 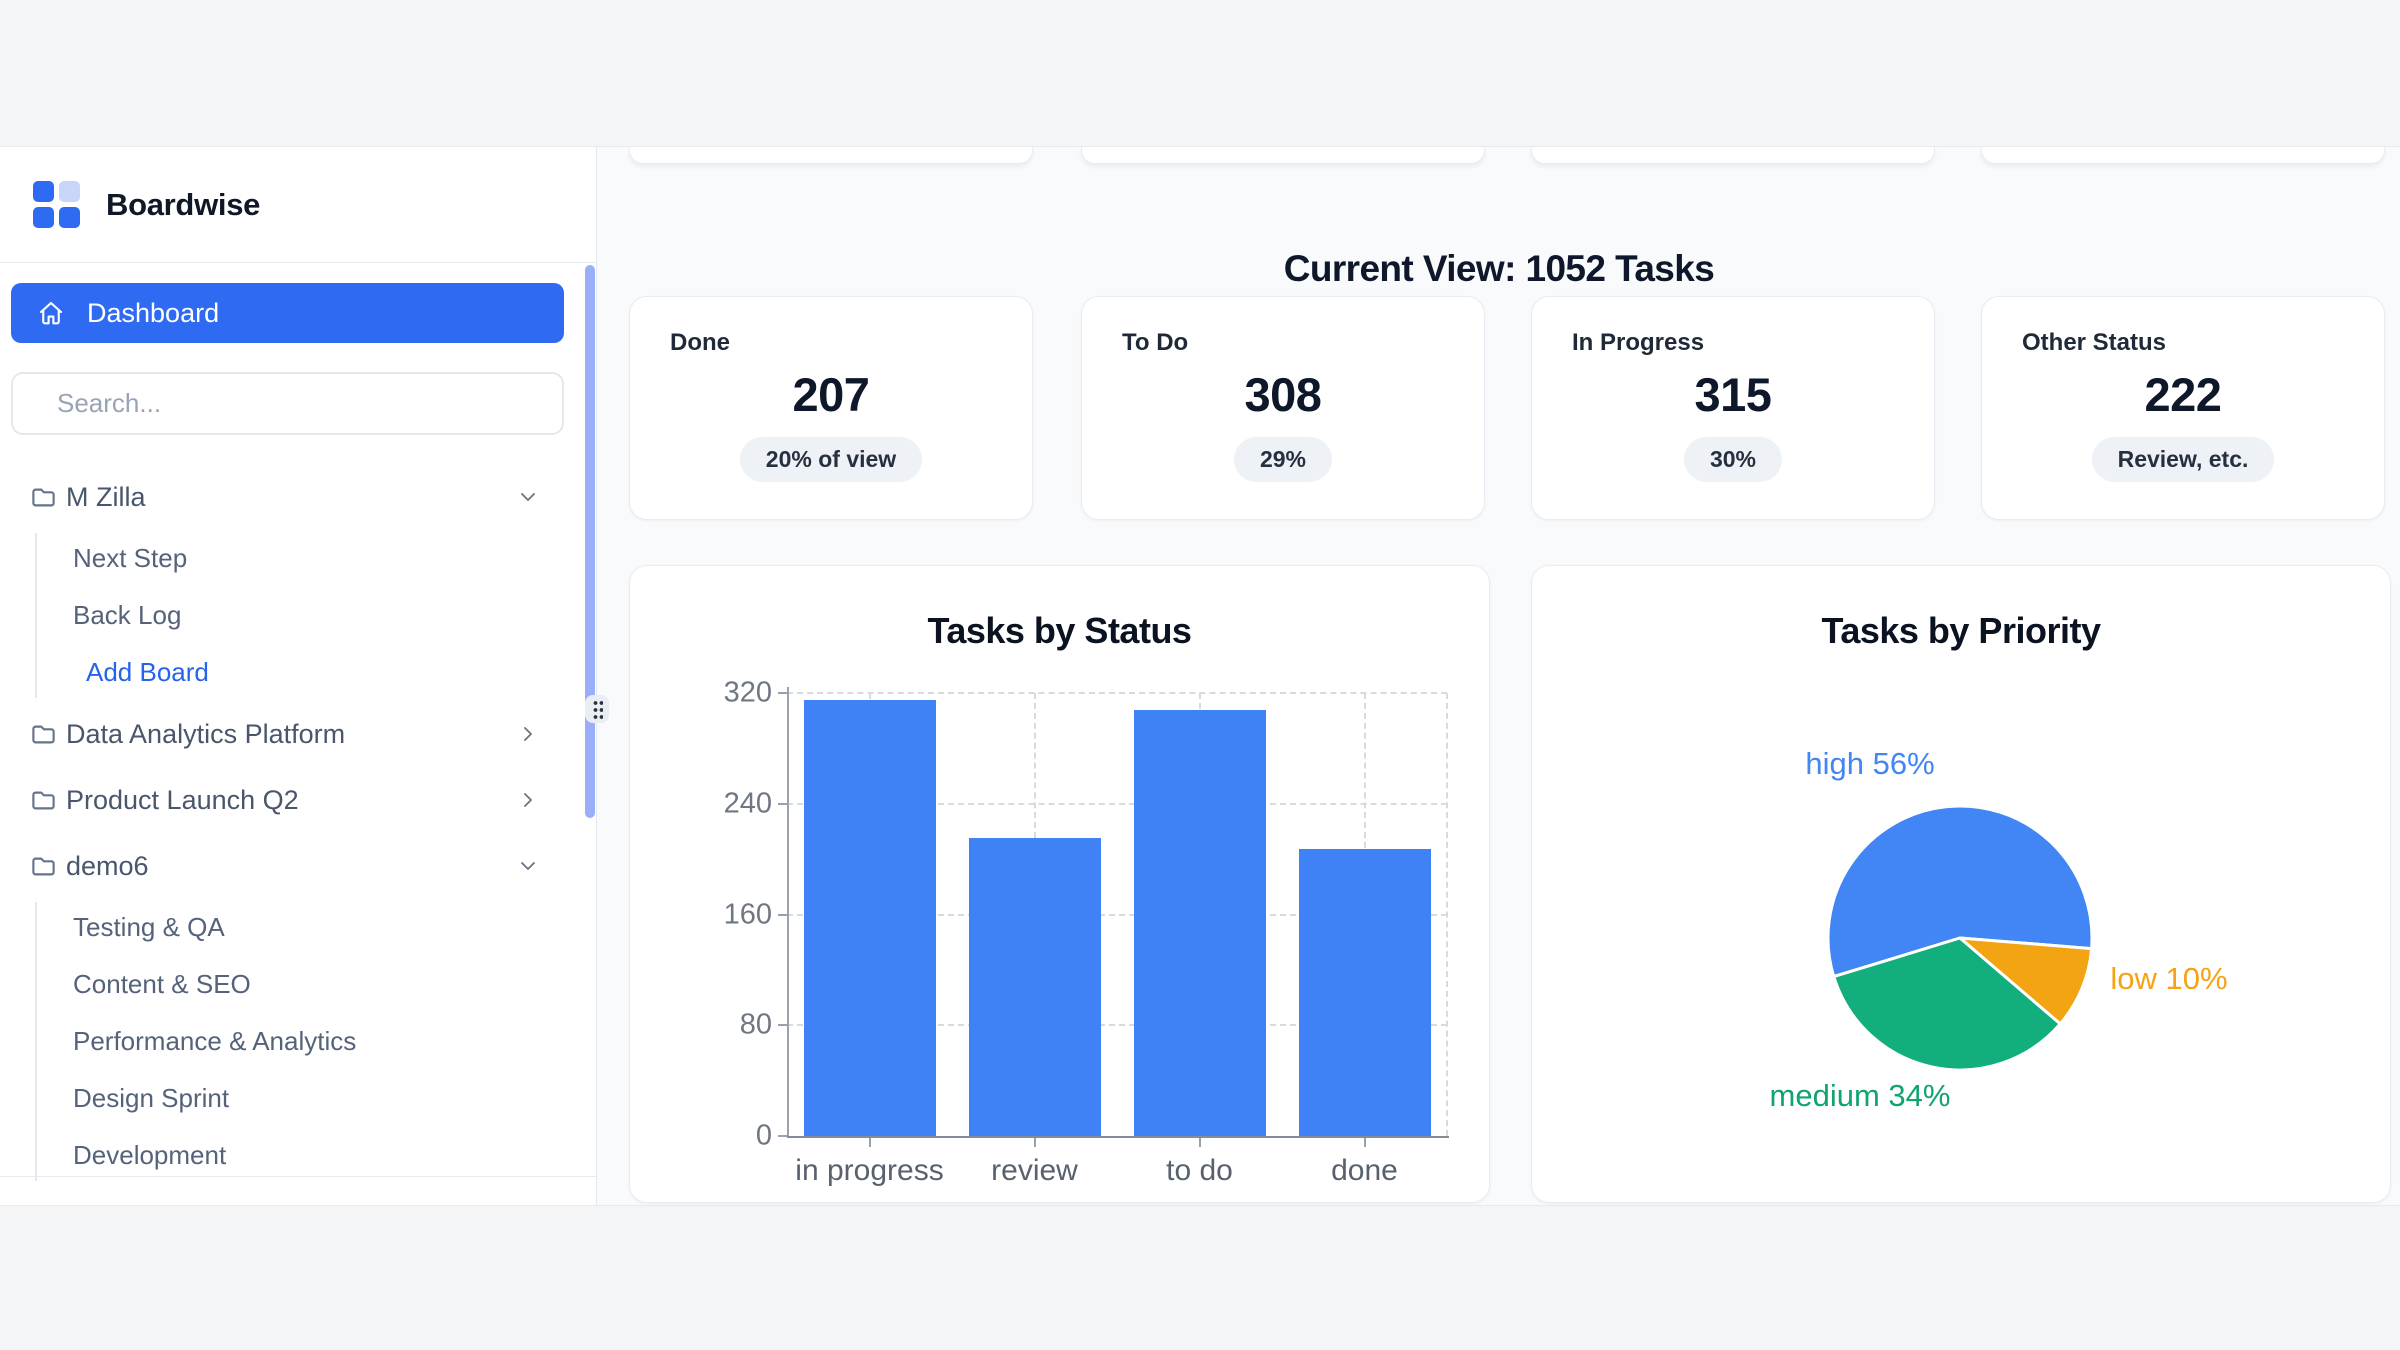 What do you see at coordinates (1034, 1170) in the screenshot?
I see `x-category-label: review` at bounding box center [1034, 1170].